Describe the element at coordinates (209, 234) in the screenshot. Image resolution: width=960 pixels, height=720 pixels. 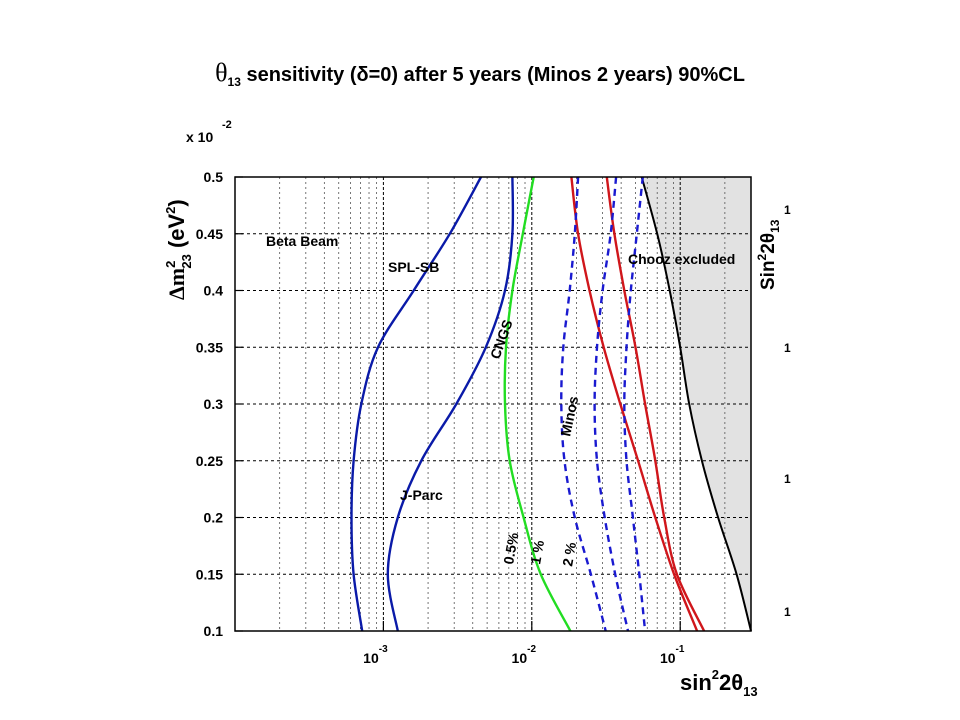
I see `y-tick-label: 0.45` at that location.